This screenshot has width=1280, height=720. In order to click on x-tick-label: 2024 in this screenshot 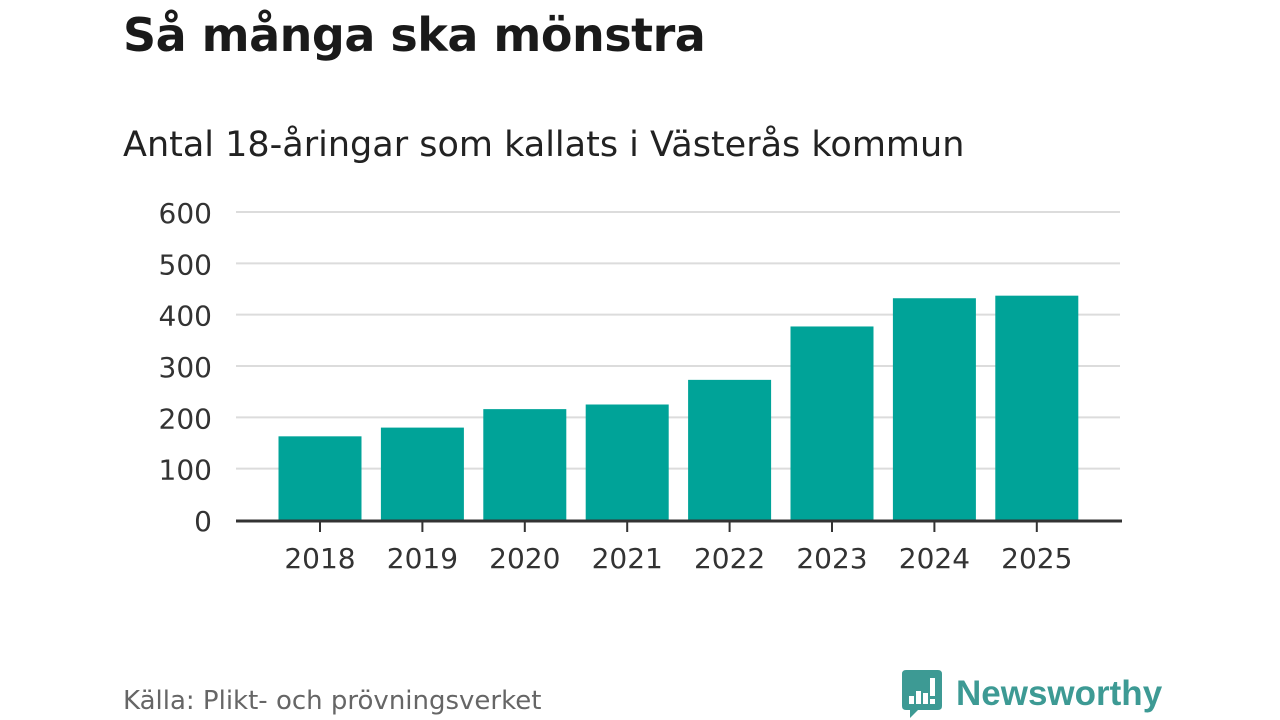, I will do `click(934, 558)`.